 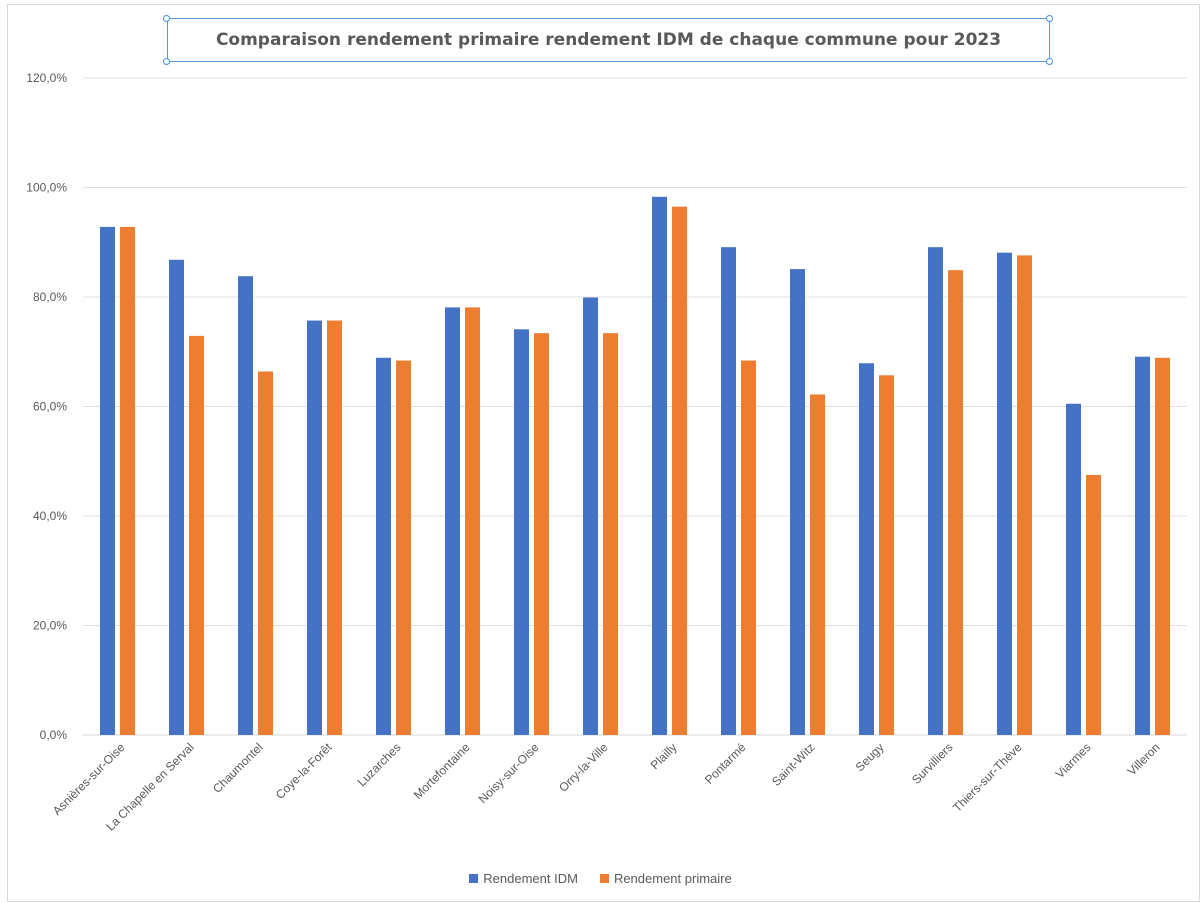 I want to click on legend: Rendement IDM Rendement primaire, so click(x=600, y=878).